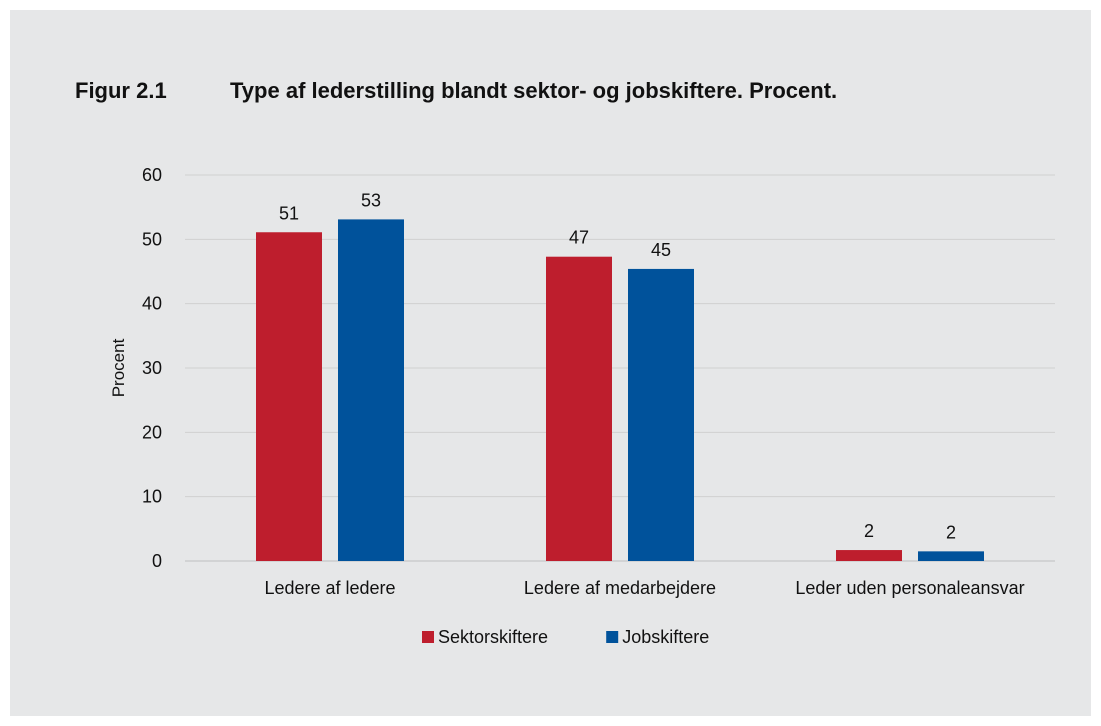  Describe the element at coordinates (612, 637) in the screenshot. I see `legend-swatch-jobskiftere` at that location.